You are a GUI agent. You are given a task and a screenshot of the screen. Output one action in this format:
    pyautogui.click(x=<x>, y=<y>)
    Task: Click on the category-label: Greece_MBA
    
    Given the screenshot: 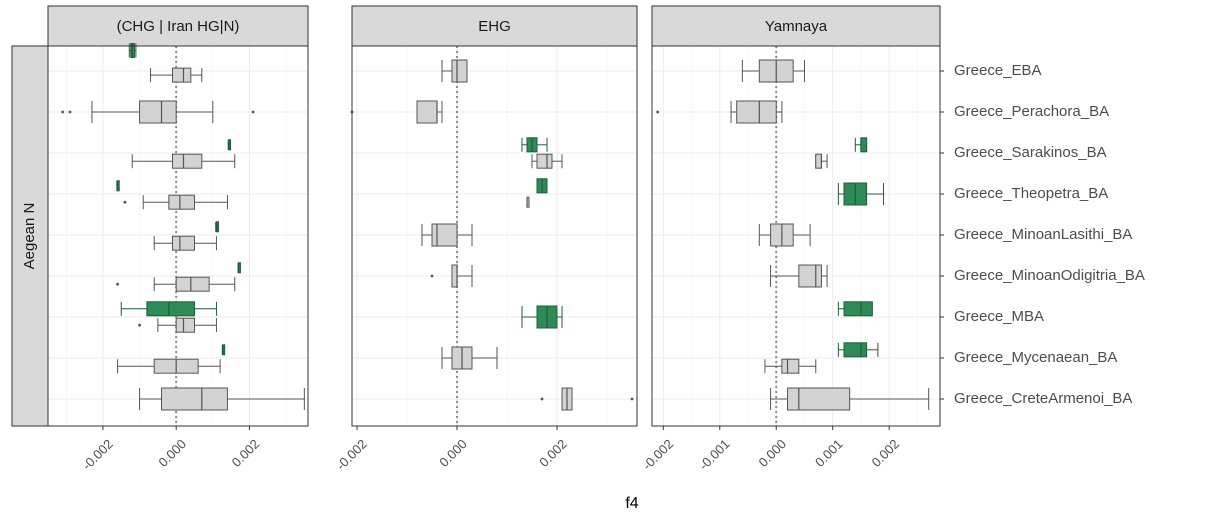 What is the action you would take?
    pyautogui.click(x=999, y=316)
    